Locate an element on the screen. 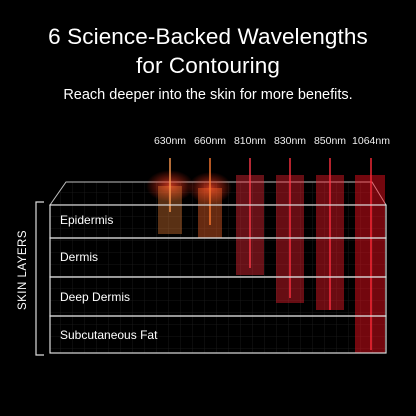 This screenshot has height=416, width=416. wavelength-label-660: 660nm is located at coordinates (210, 141).